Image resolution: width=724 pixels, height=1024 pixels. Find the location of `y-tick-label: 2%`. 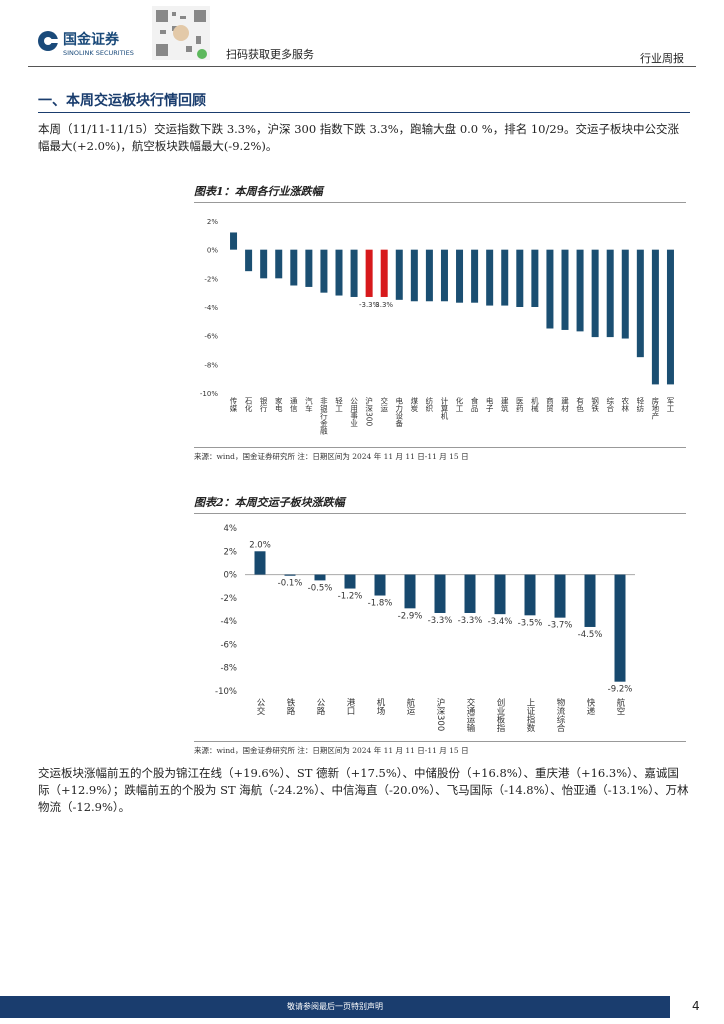

y-tick-label: 2% is located at coordinates (212, 222).